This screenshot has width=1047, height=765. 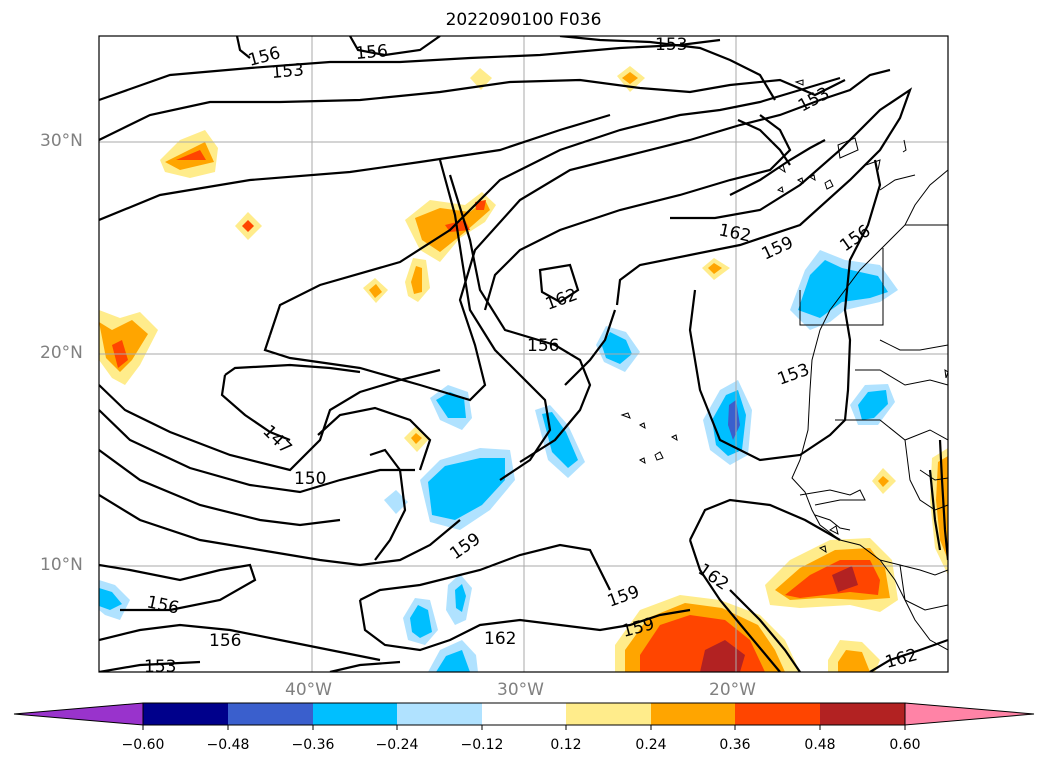 What do you see at coordinates (820, 745) in the screenshot?
I see `colorbar-tick-label: 0.48` at bounding box center [820, 745].